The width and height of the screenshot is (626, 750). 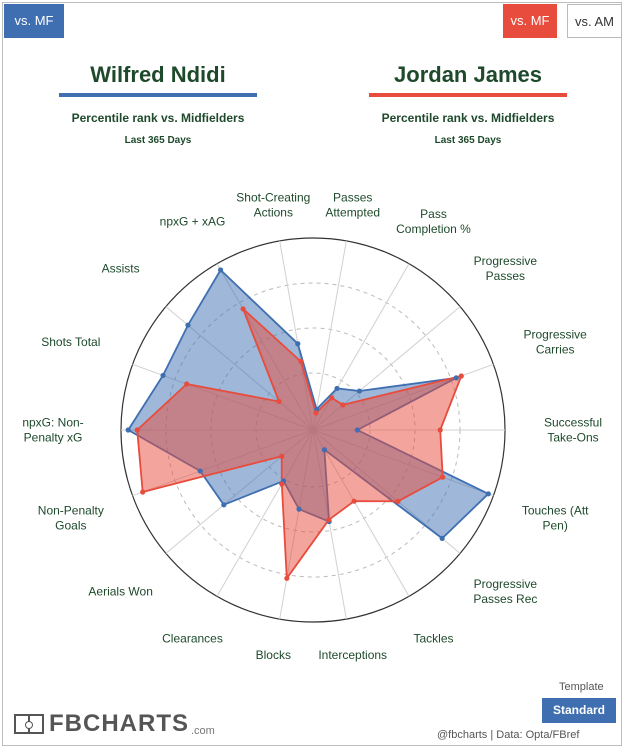 I want to click on right-player-period: Last 365 Days, so click(x=468, y=140).